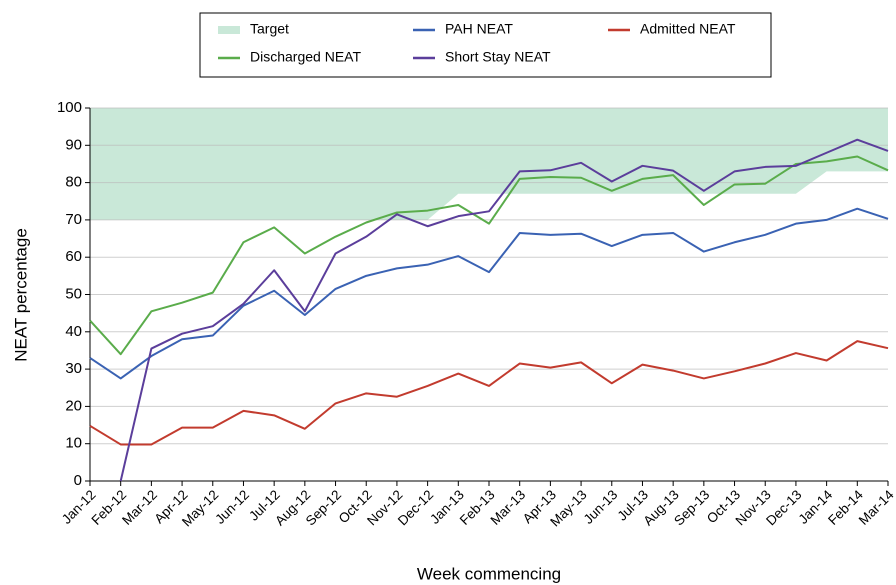 The height and width of the screenshot is (585, 896). Describe the element at coordinates (485, 45) in the screenshot. I see `legend-box` at that location.